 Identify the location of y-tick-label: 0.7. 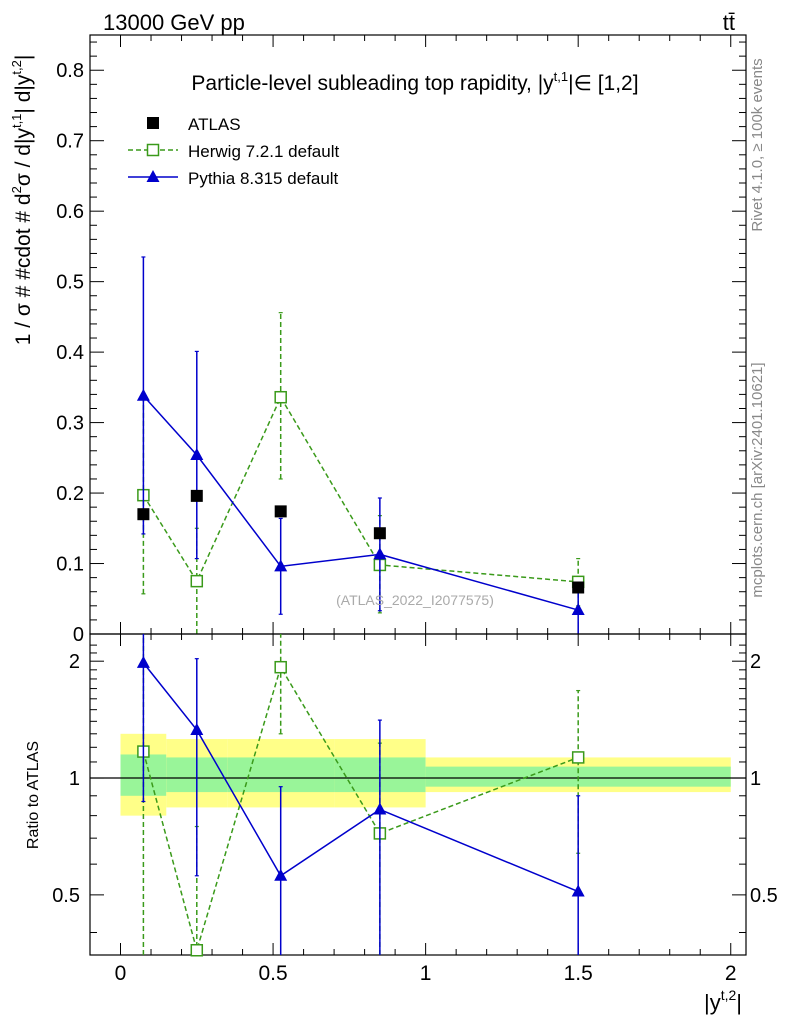
(70, 142).